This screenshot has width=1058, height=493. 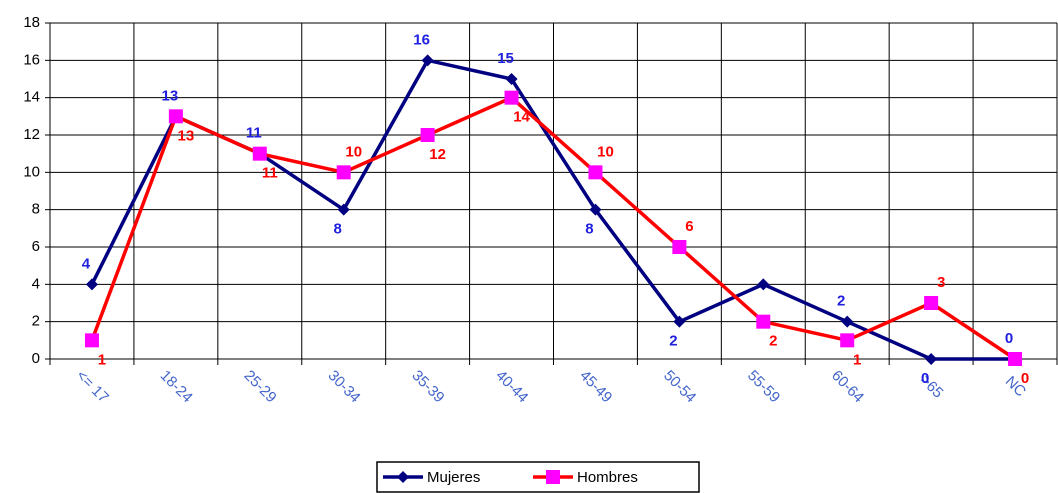 What do you see at coordinates (607, 477) in the screenshot?
I see `legend-label: Hombres` at bounding box center [607, 477].